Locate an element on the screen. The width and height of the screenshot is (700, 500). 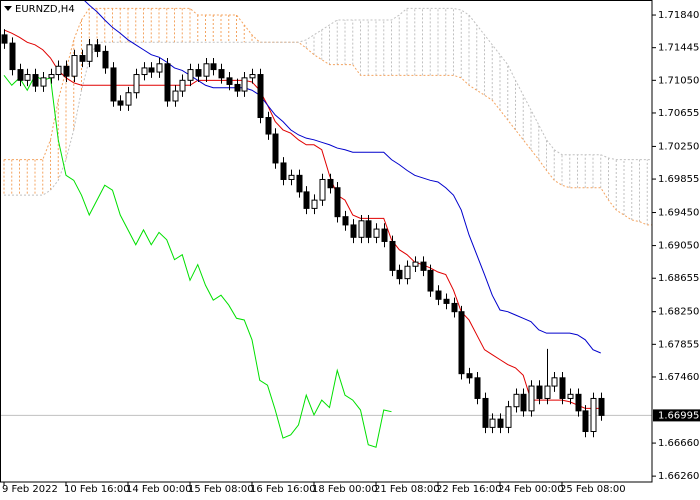
y-tick-label: 1.71445 is located at coordinates (678, 48).